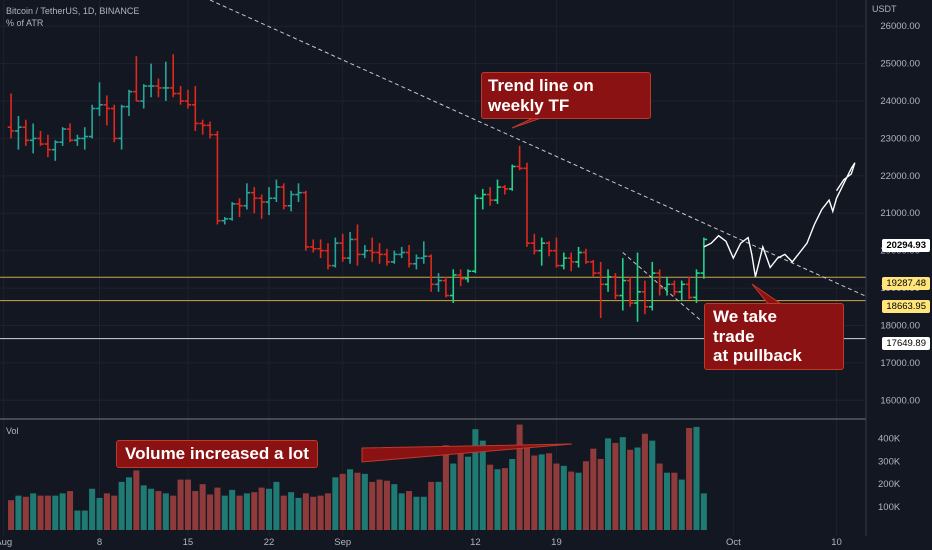 The height and width of the screenshot is (550, 932). I want to click on price-tick-label: 21000.00, so click(900, 213).